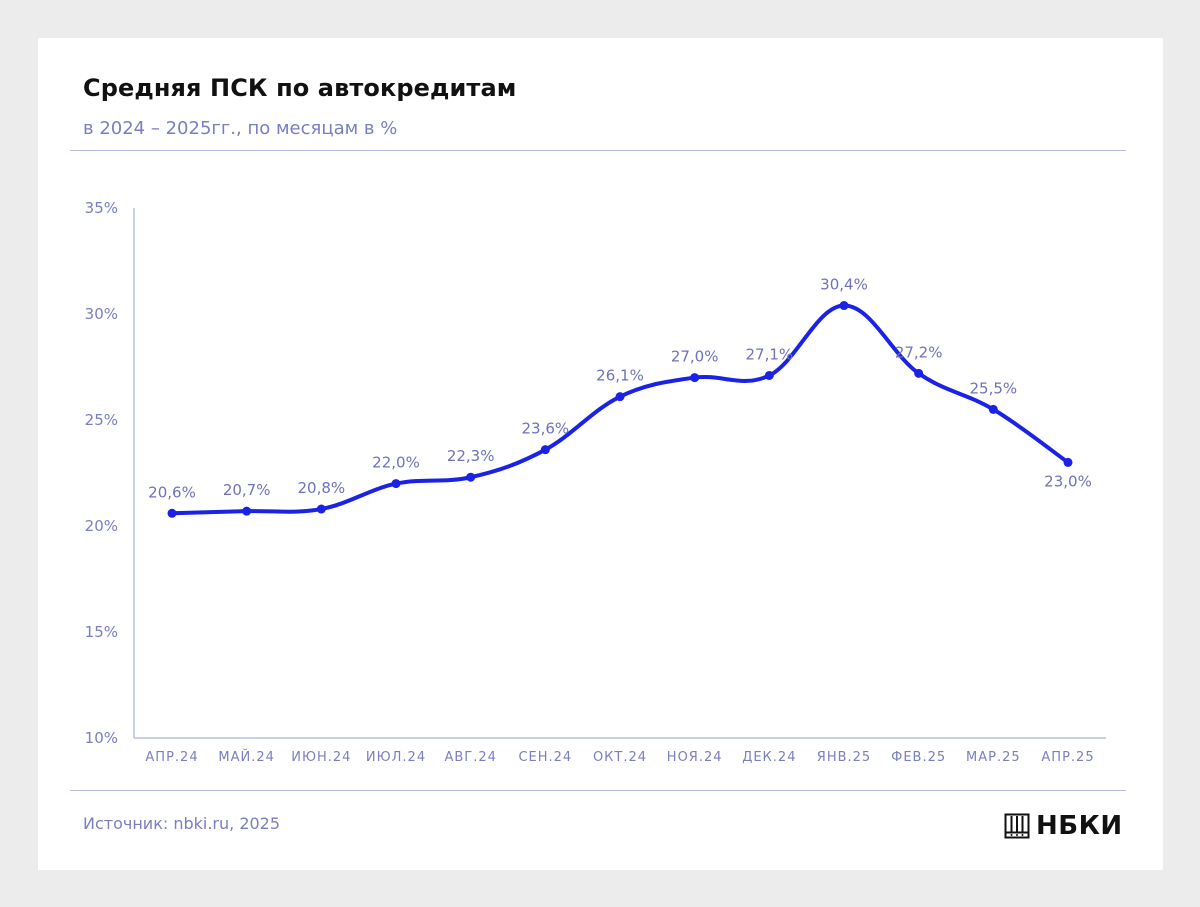 The height and width of the screenshot is (907, 1200). I want to click on data-label: 20,8%, so click(322, 488).